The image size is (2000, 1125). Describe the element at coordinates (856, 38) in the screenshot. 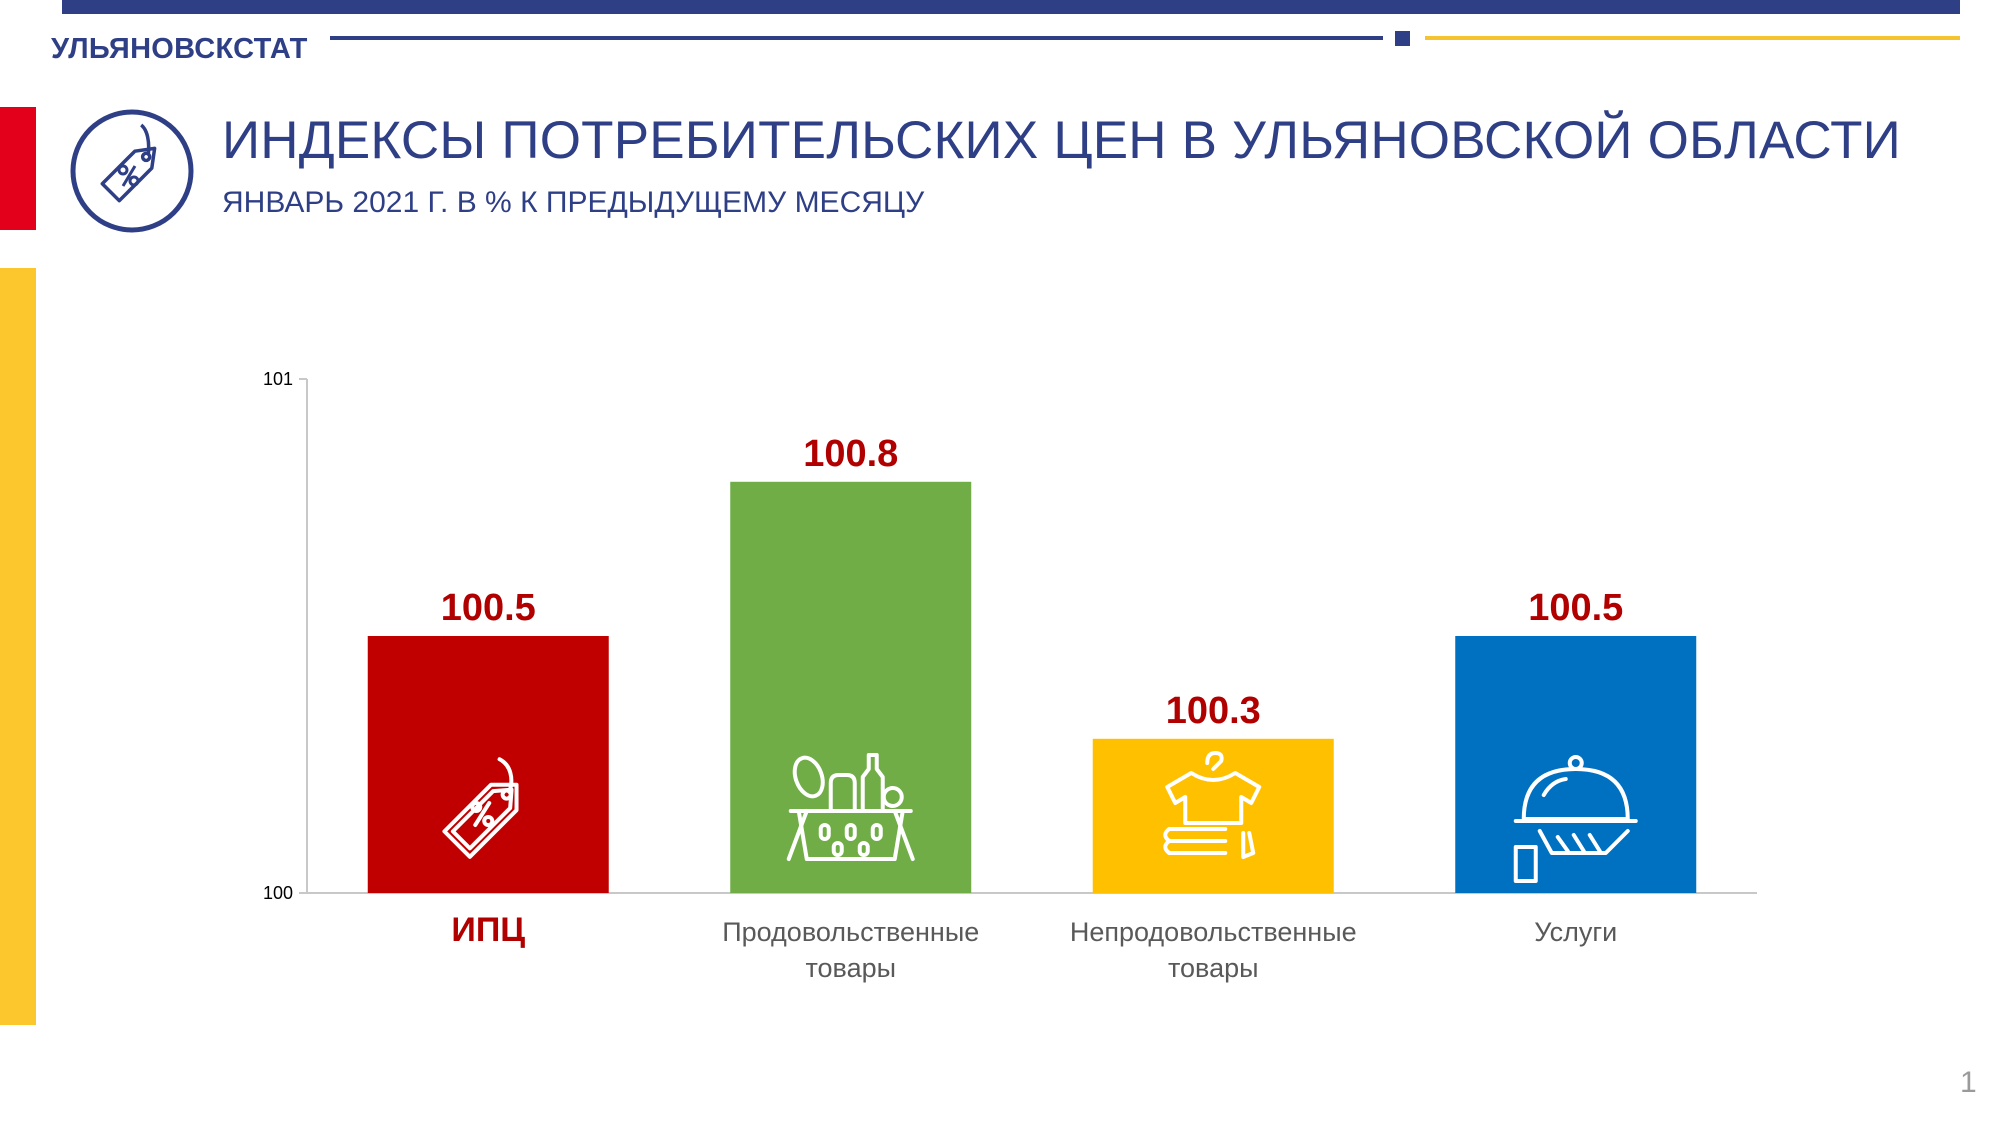

I see `header-rule-navy` at that location.